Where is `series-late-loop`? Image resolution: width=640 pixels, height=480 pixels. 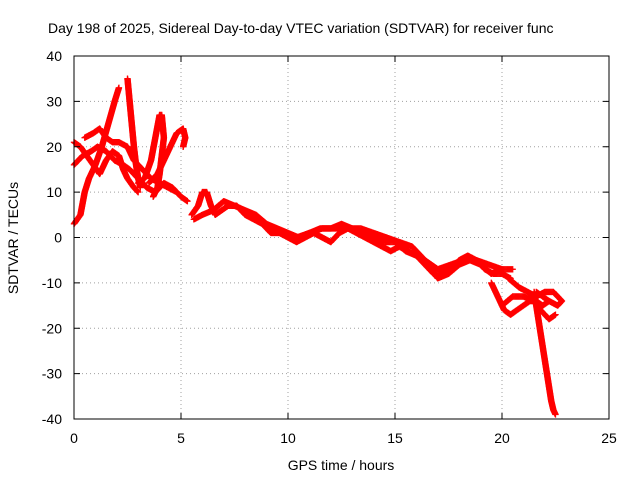
series-late-loop is located at coordinates (535, 292).